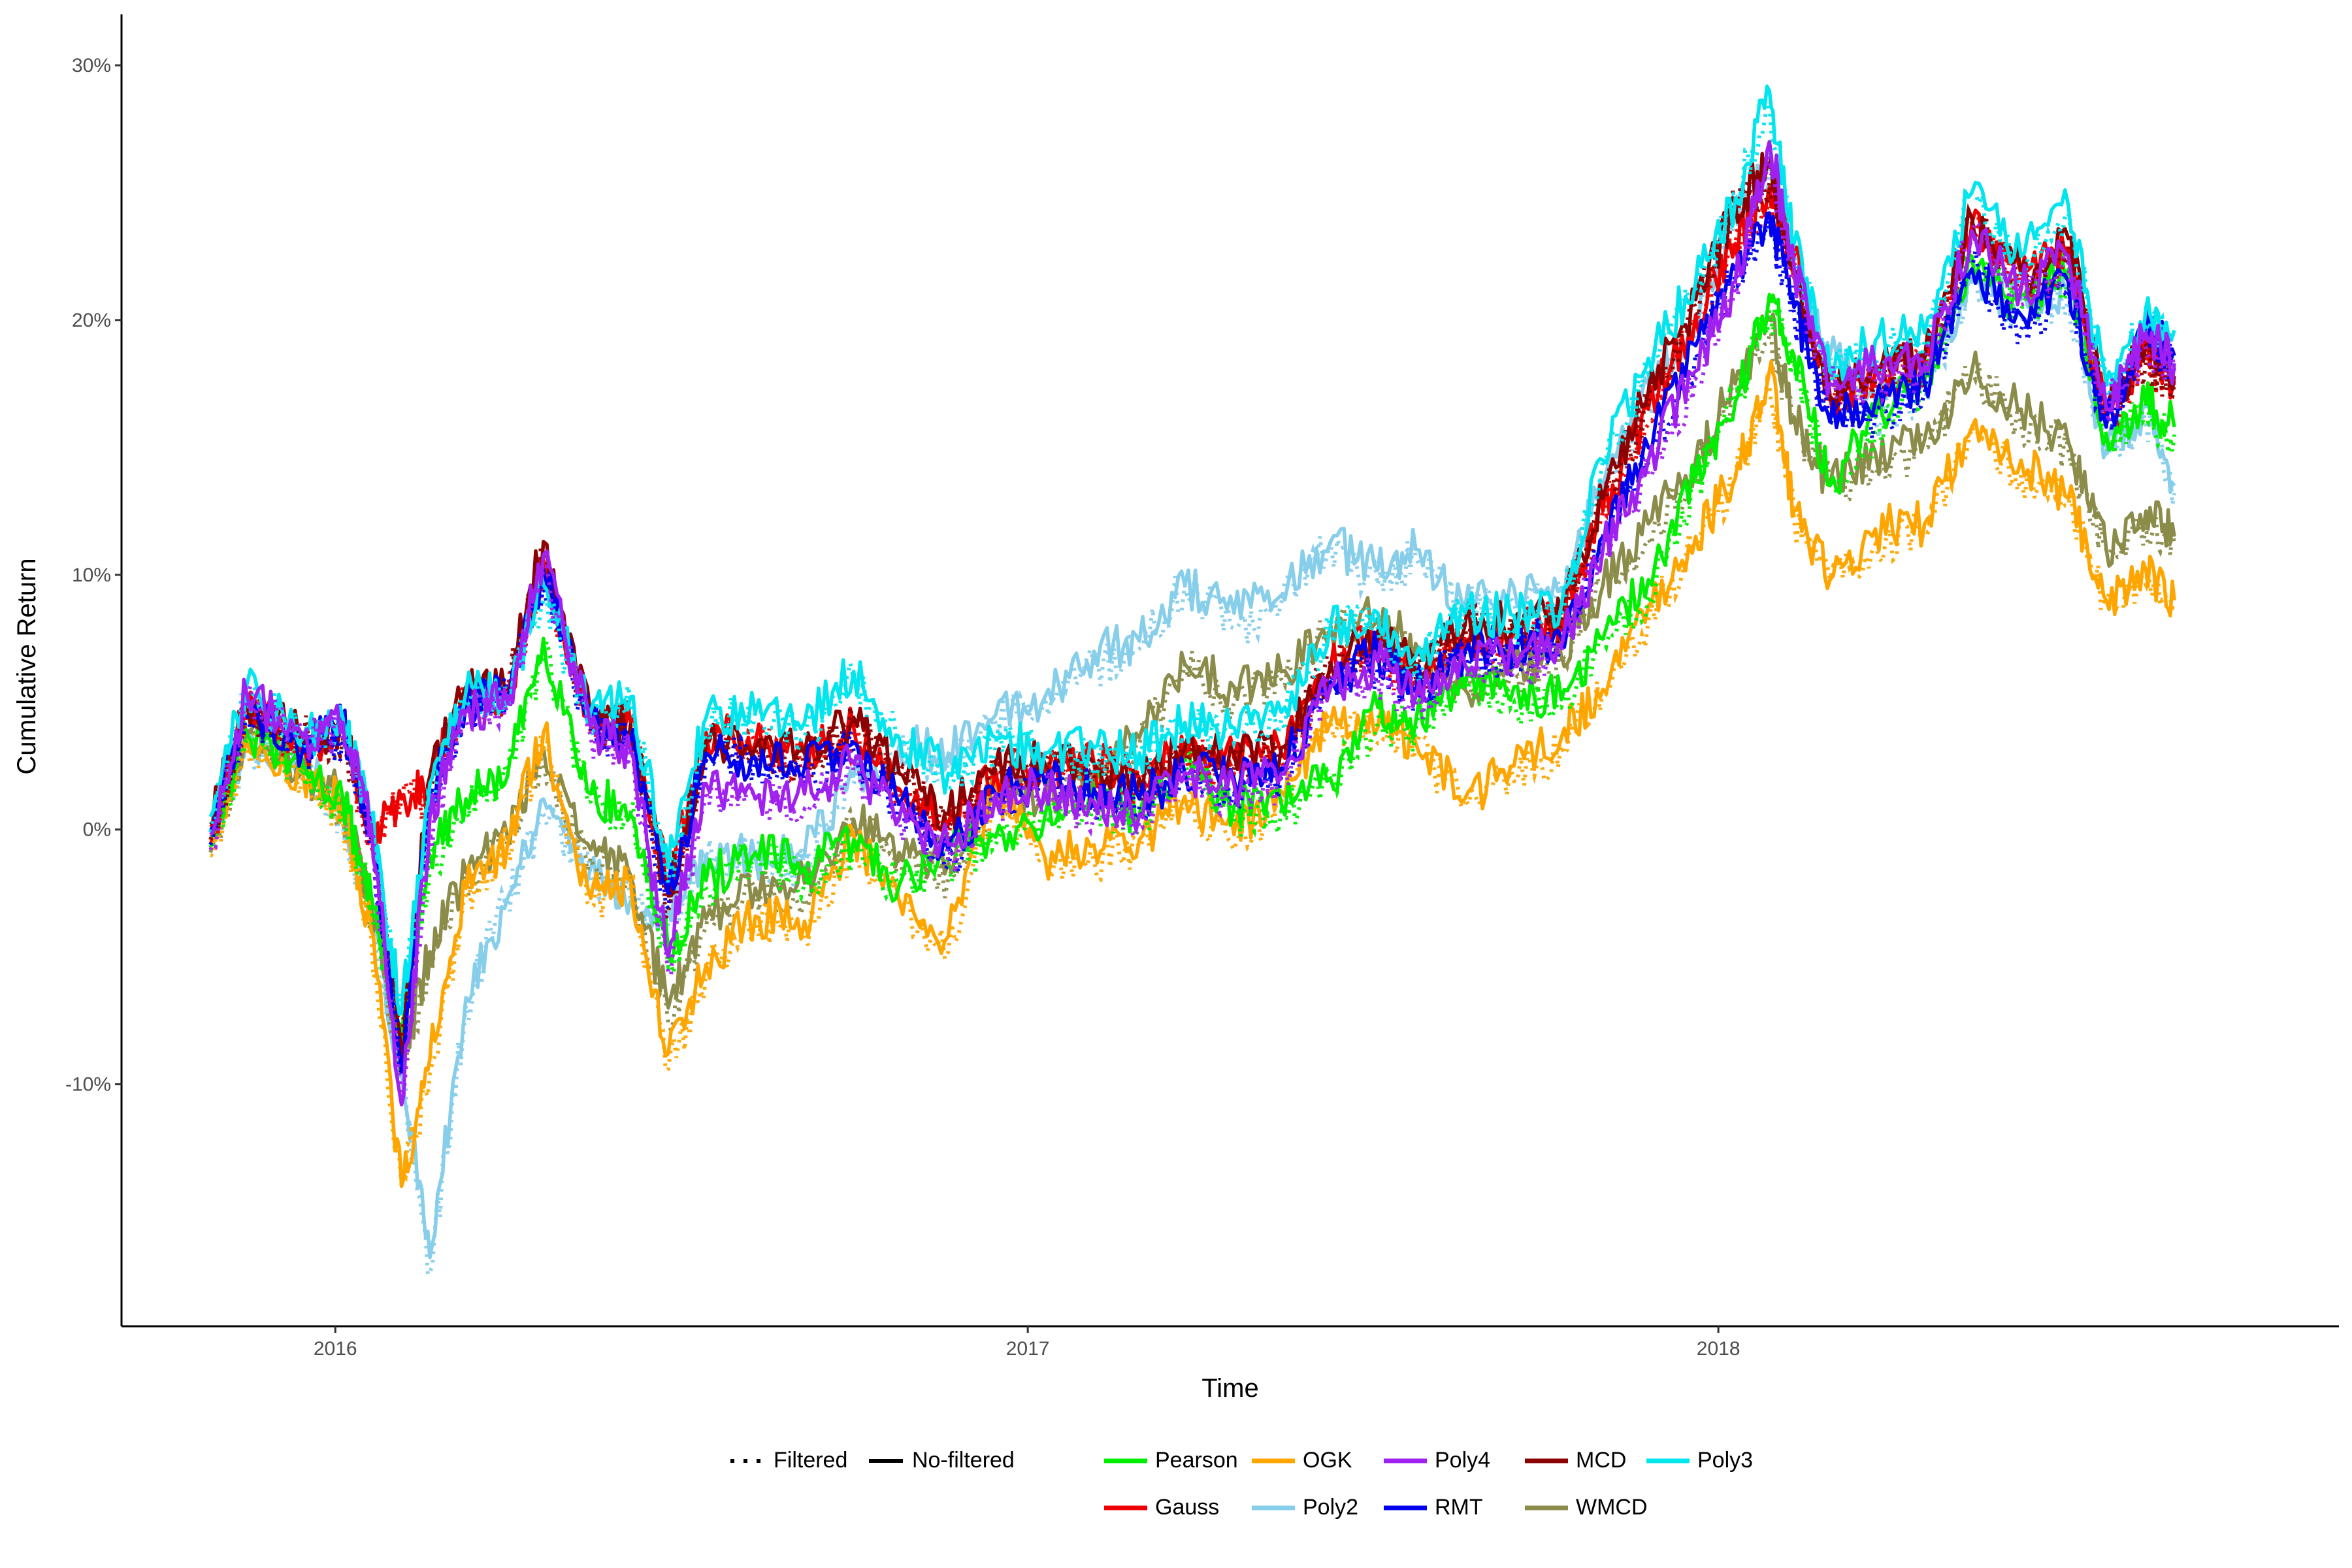  Describe the element at coordinates (1612, 1507) in the screenshot. I see `legend-label: WMCD` at that location.